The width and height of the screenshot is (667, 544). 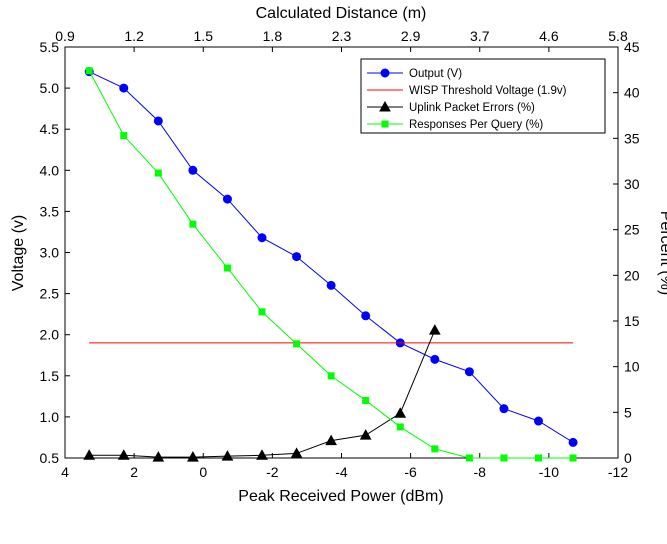 What do you see at coordinates (480, 36) in the screenshot?
I see `top-tick-label: 3.7` at bounding box center [480, 36].